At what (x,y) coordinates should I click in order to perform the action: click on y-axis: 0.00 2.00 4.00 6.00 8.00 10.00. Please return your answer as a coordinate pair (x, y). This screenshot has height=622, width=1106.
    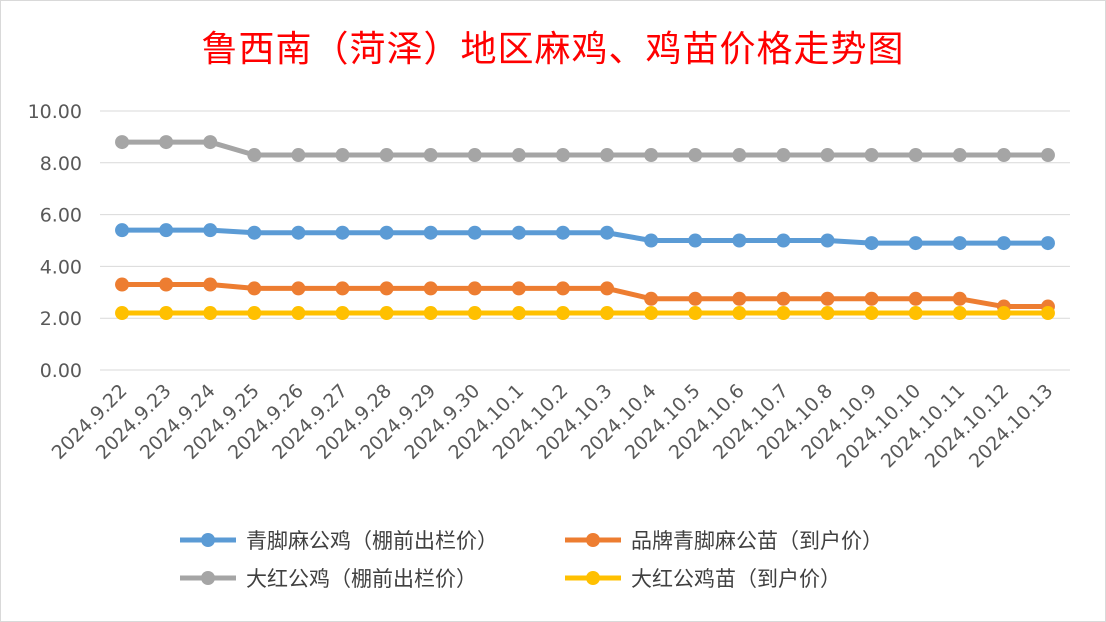
    Looking at the image, I should click on (55, 241).